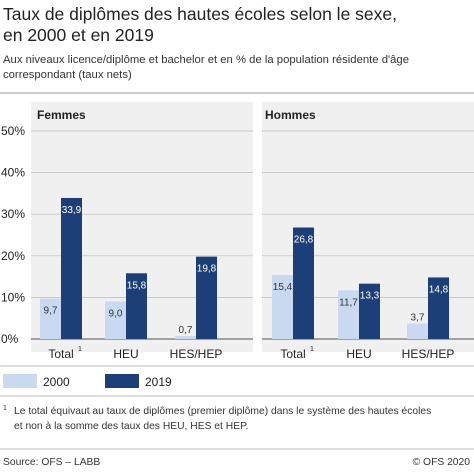  Describe the element at coordinates (116, 314) in the screenshot. I see `data-label-femmes-2000-1: 9,0` at that location.